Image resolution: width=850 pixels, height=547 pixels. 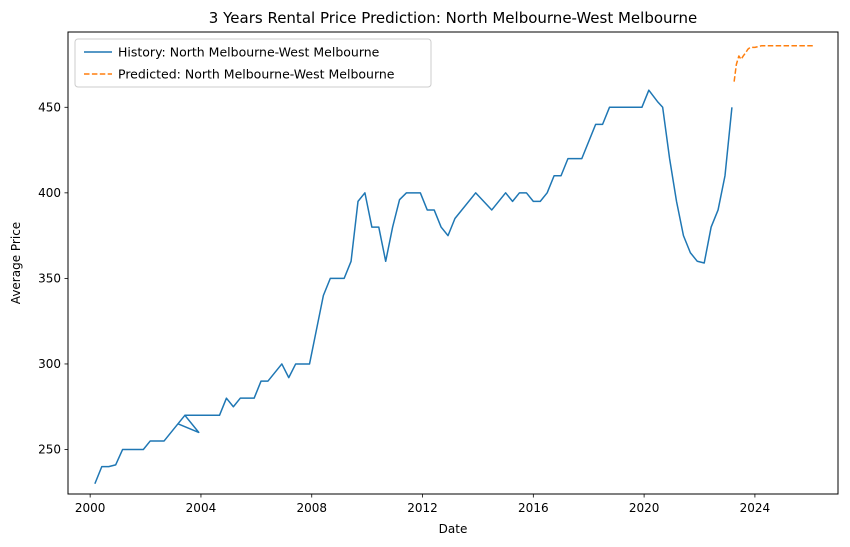 What do you see at coordinates (90, 508) in the screenshot?
I see `x-tick-label: 2000` at bounding box center [90, 508].